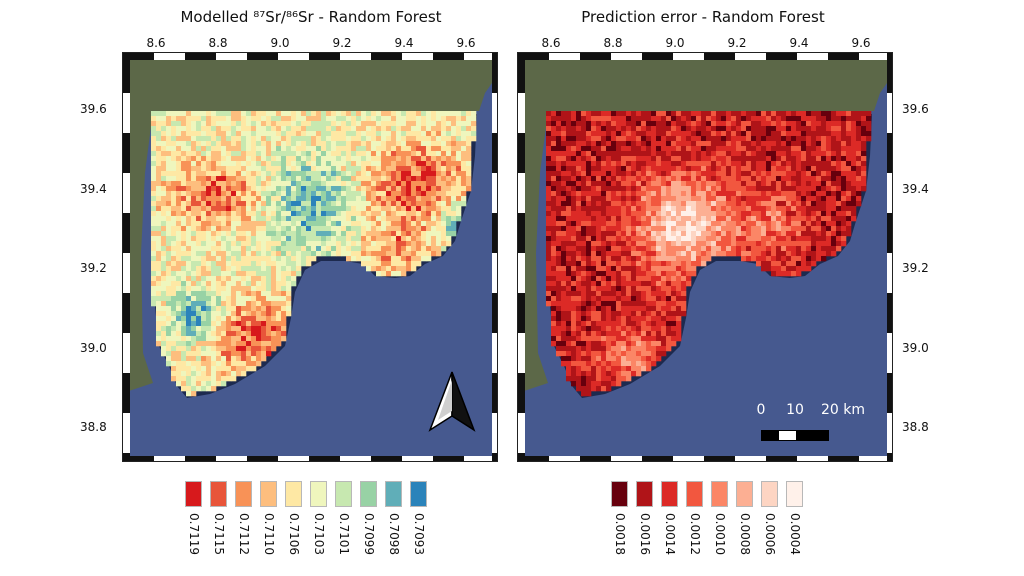  I want to click on legend-item: 0.7101, so click(343, 518).